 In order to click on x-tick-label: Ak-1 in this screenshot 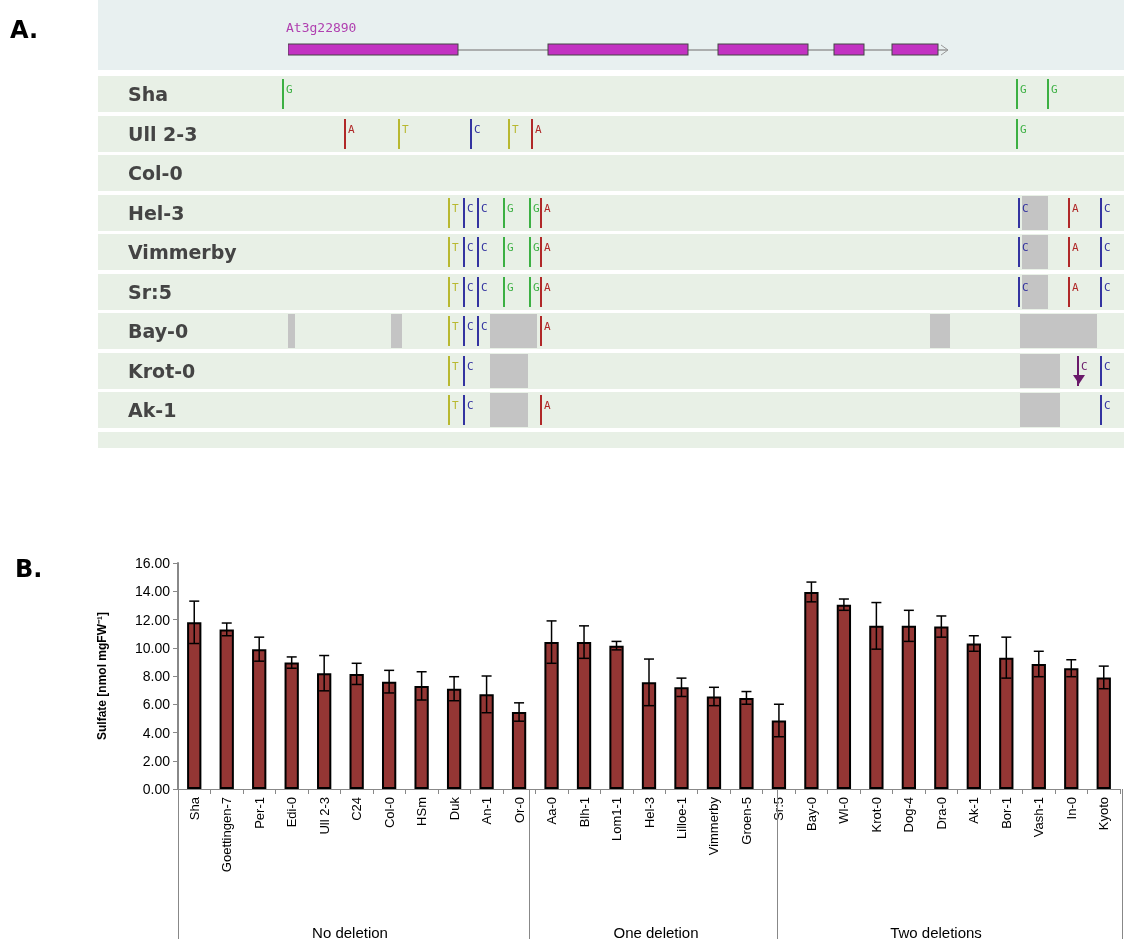, I will do `click(974, 810)`.